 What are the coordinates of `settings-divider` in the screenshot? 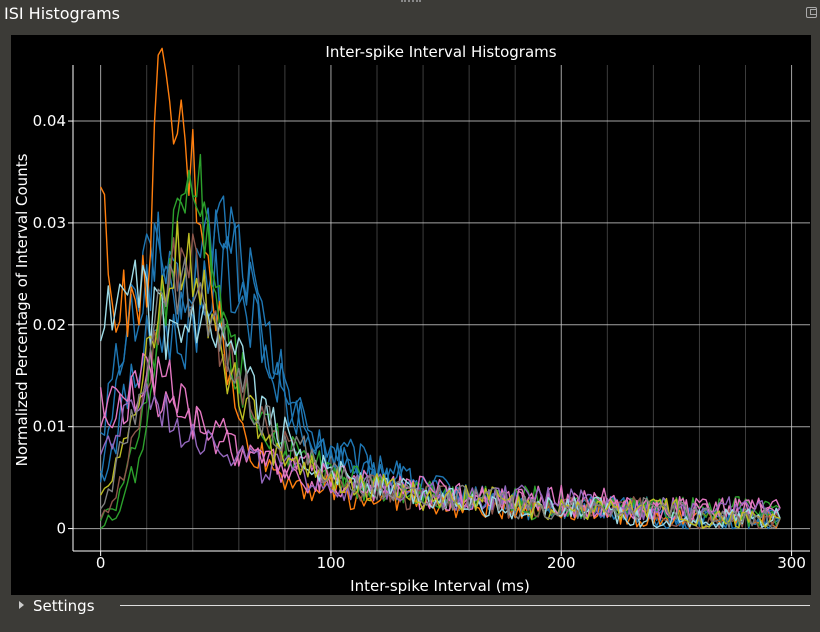 It's located at (465, 605).